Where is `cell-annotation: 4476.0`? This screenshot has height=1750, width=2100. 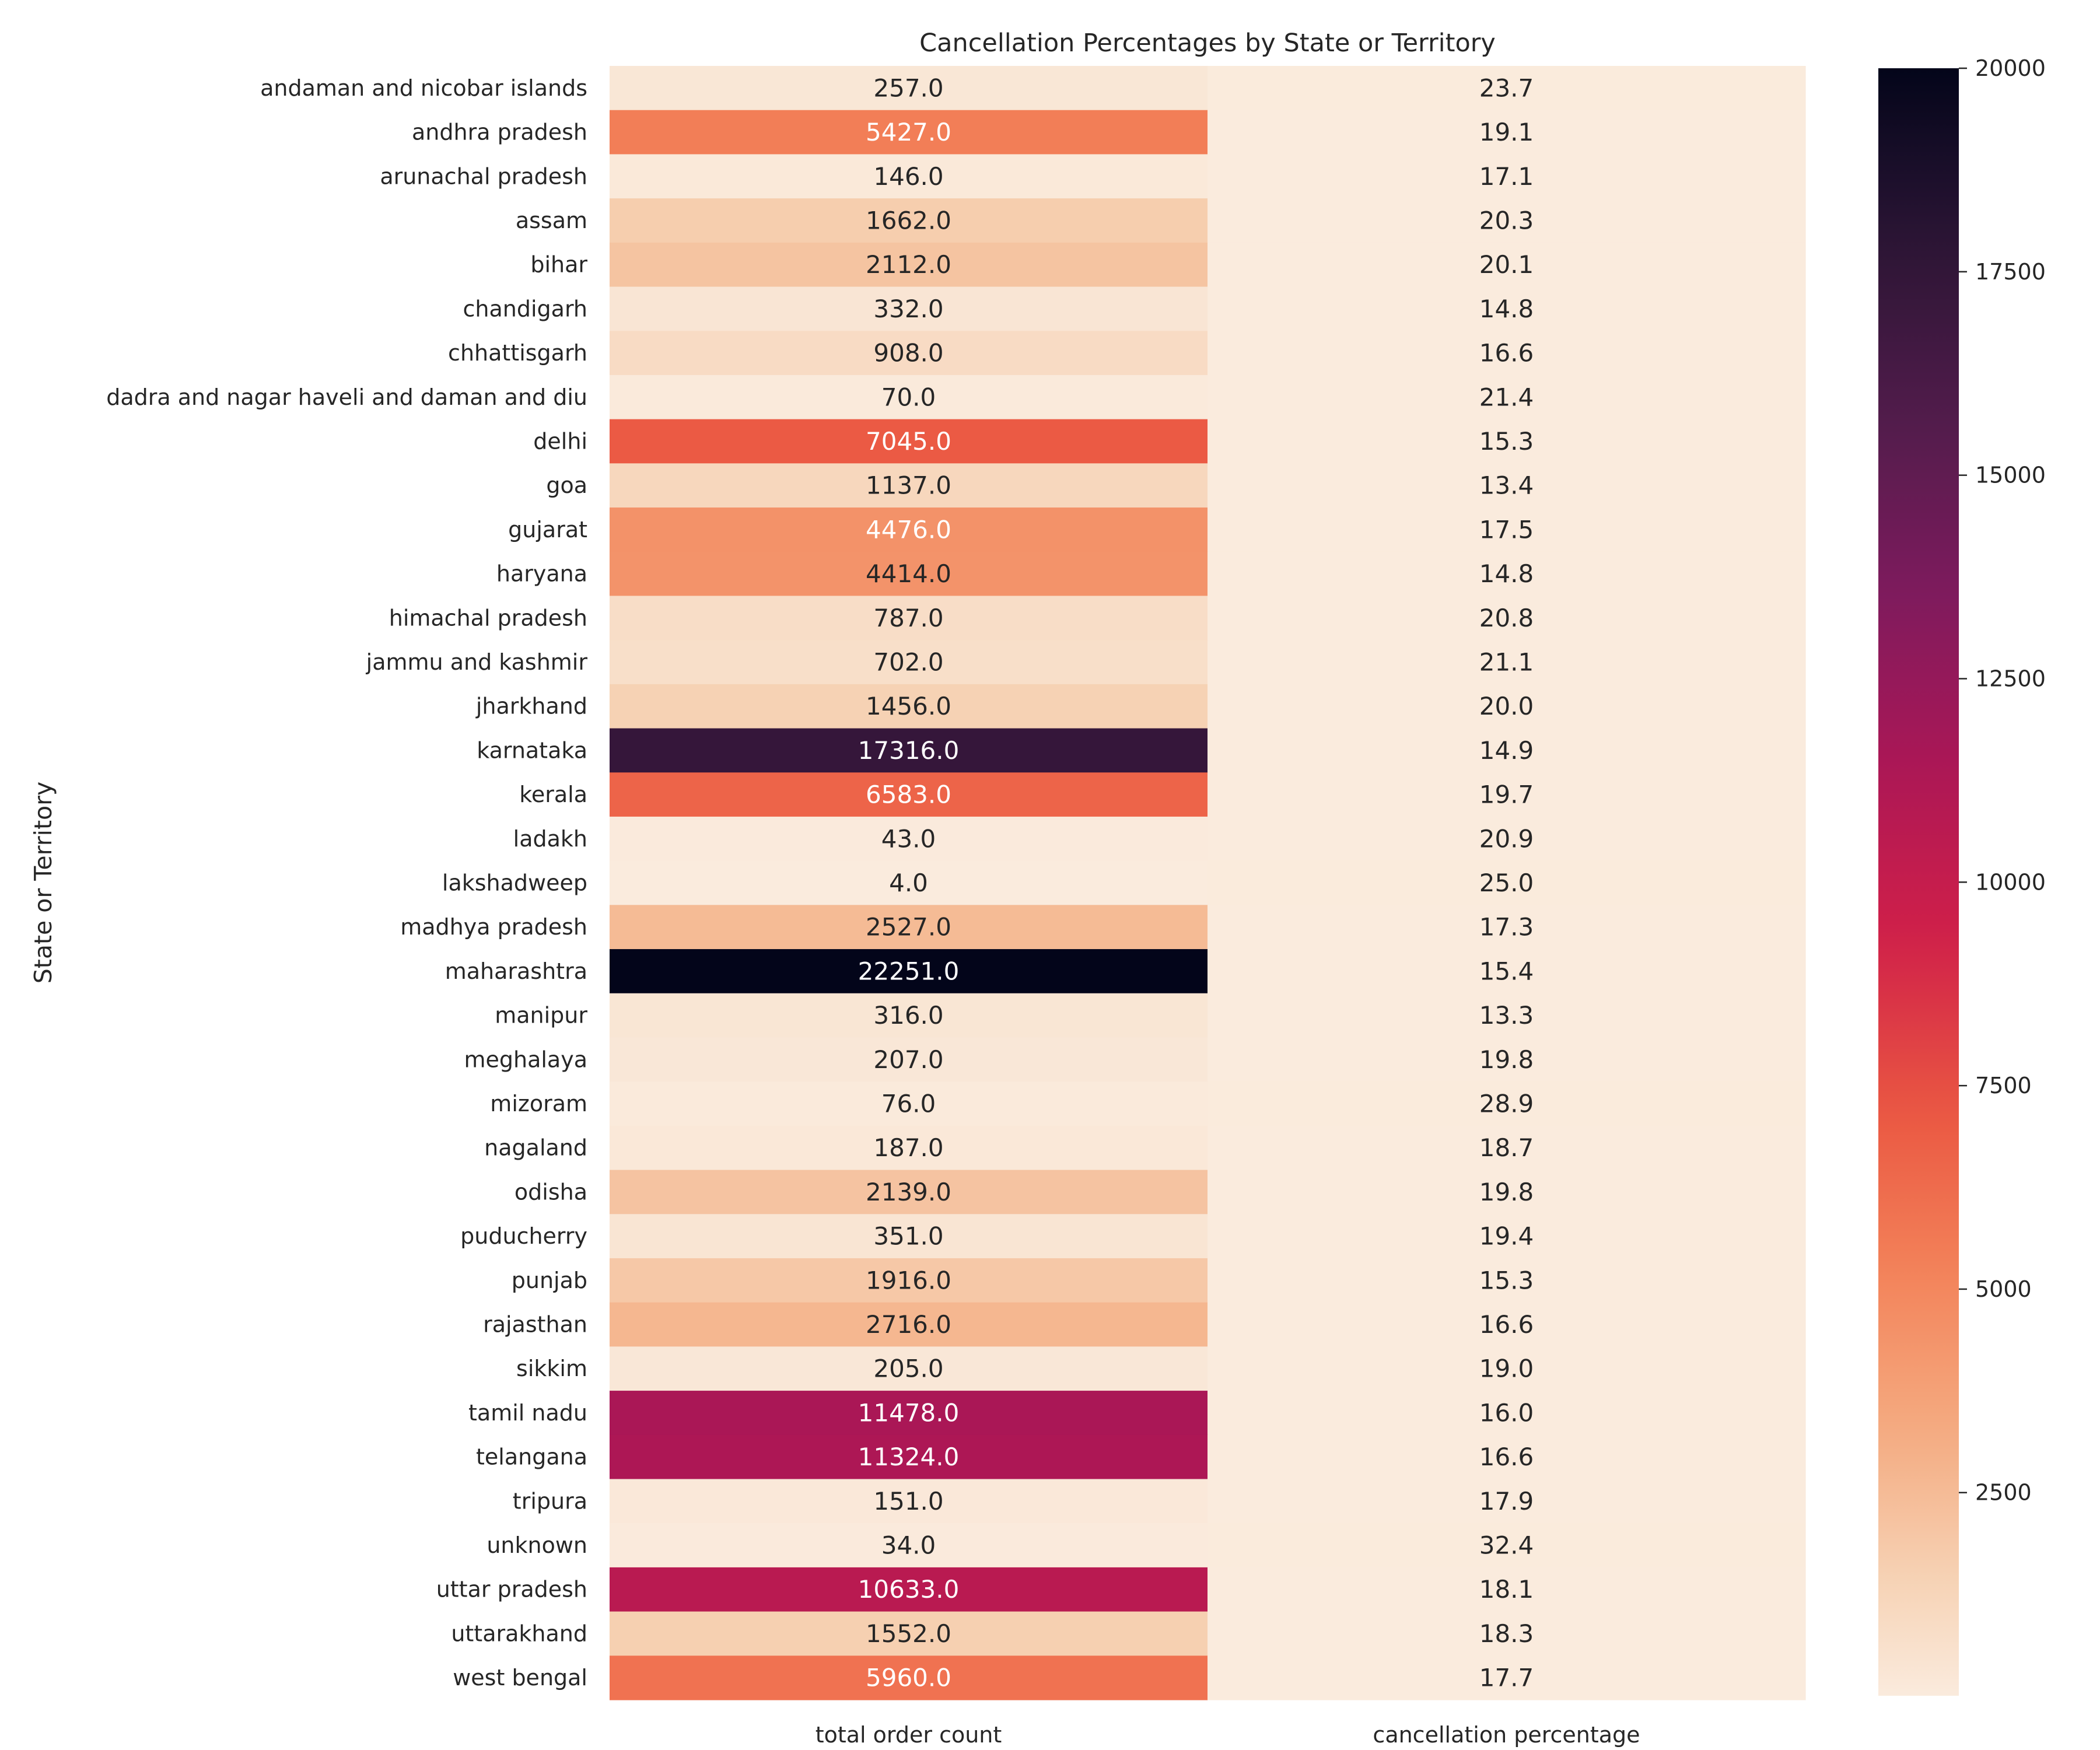 cell-annotation: 4476.0 is located at coordinates (908, 529).